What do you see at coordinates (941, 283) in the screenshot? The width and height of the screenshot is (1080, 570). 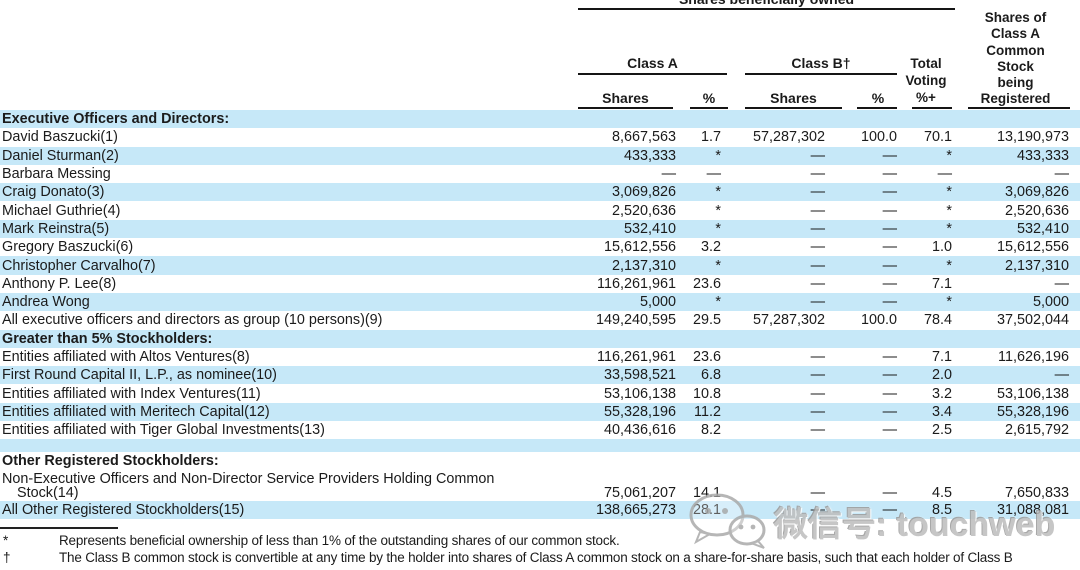 I see `cell-total-voting-pct: 7.1` at bounding box center [941, 283].